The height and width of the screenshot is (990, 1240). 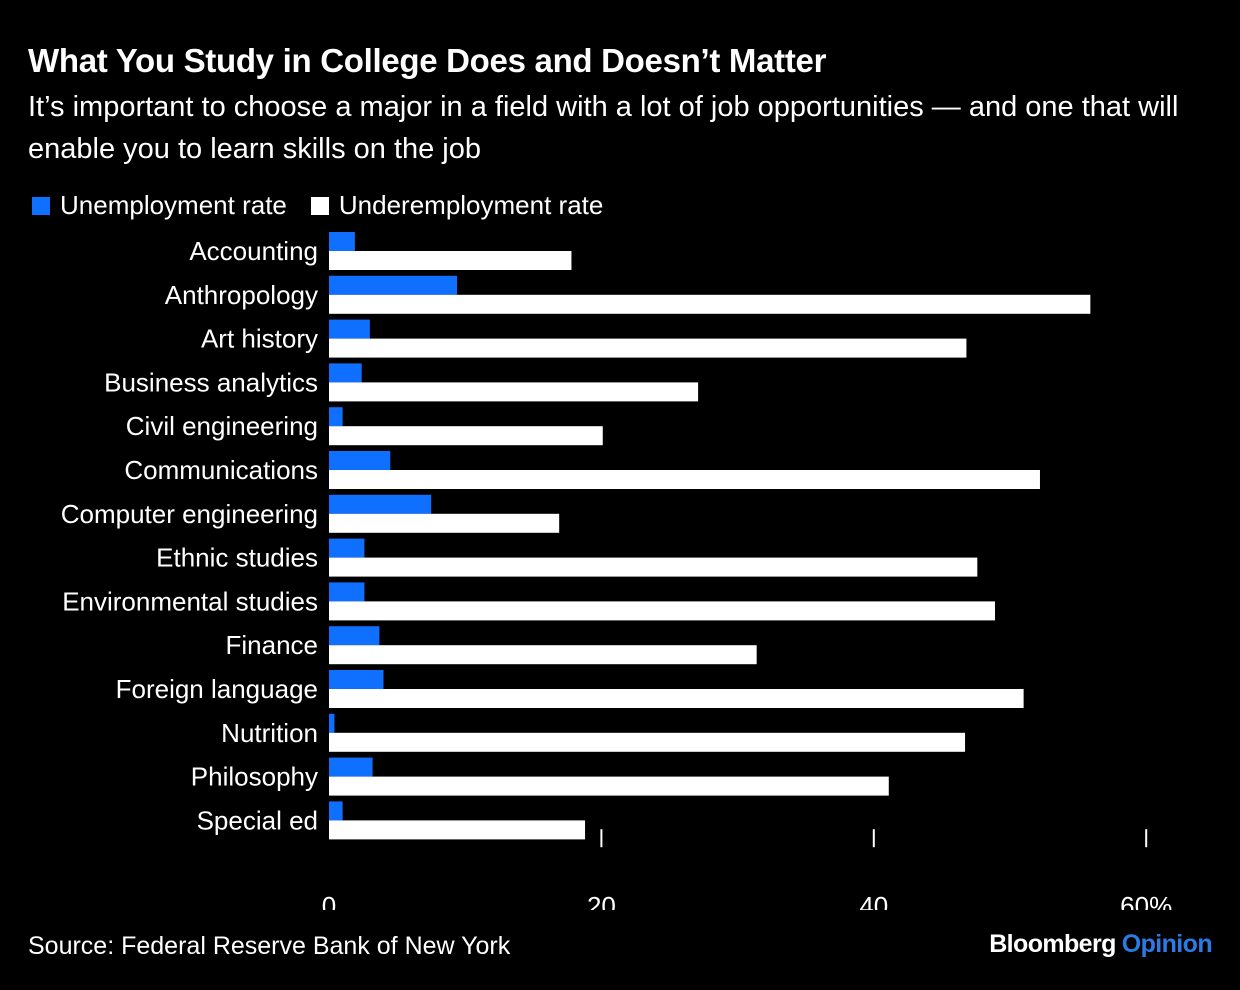 I want to click on bar-underemployment-finance, so click(x=543, y=655).